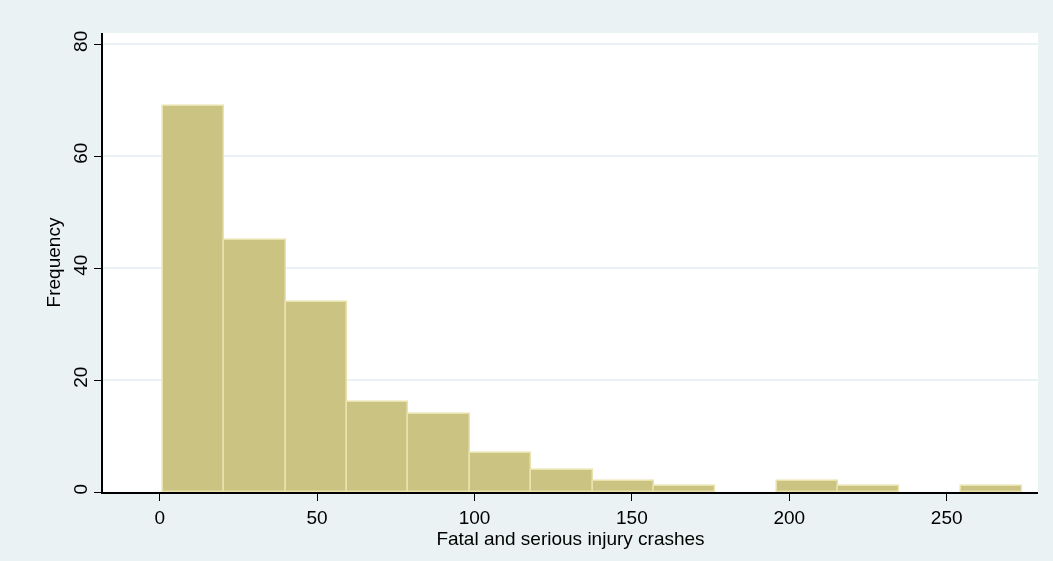  I want to click on y-tick-label: 40, so click(80, 265).